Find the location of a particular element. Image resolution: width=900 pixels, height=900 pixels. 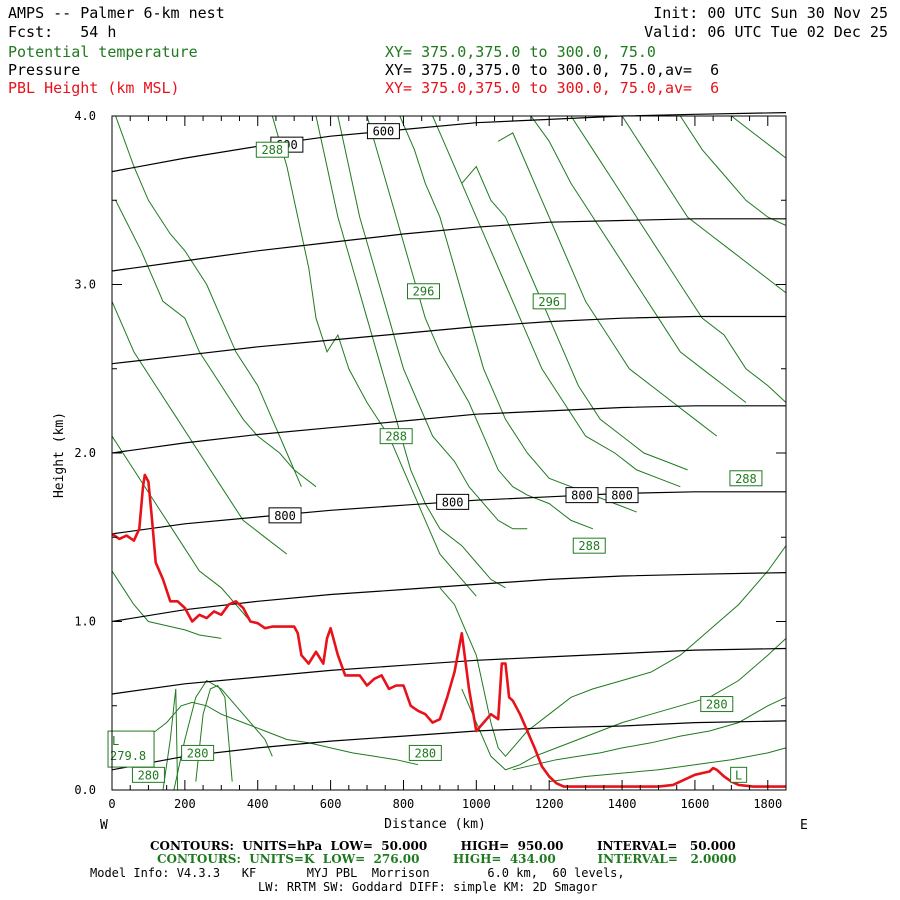

theta-label-10-box is located at coordinates (739, 774).